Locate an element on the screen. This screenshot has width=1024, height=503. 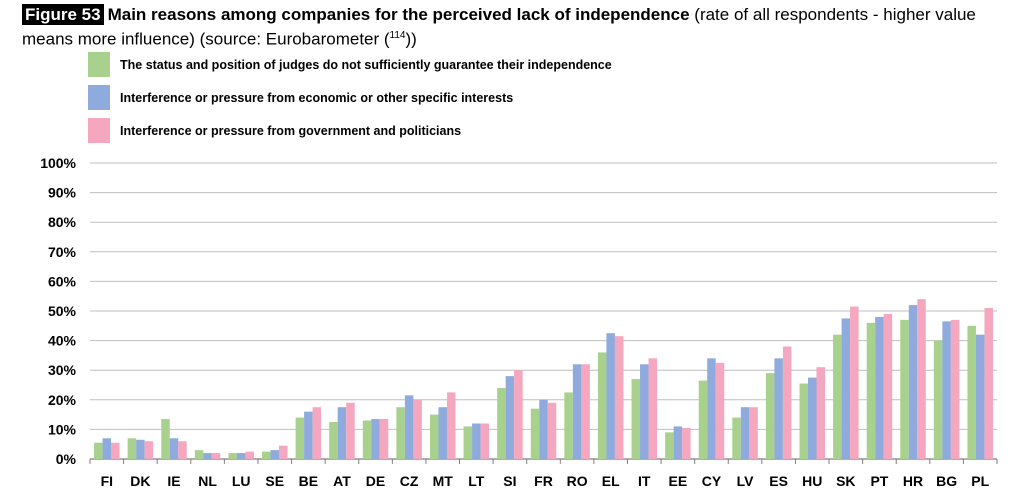
bar-government-fi is located at coordinates (115, 450).